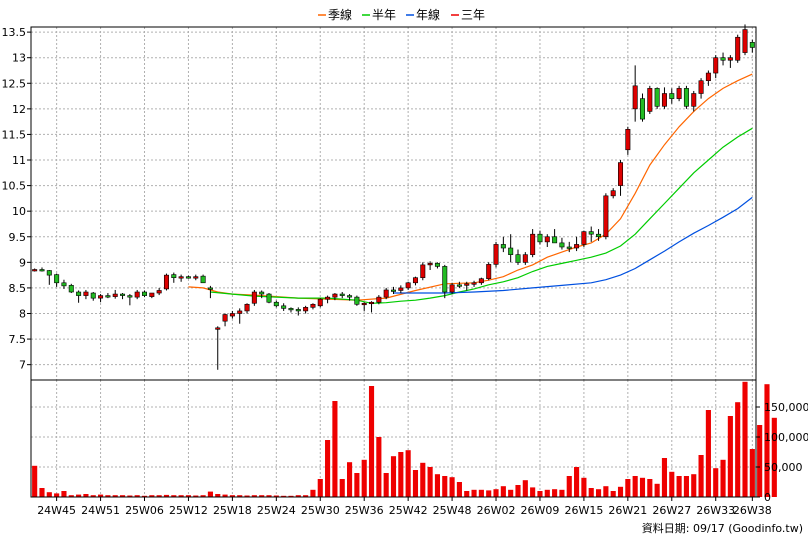  I want to click on x-tick-label: 26W02, so click(496, 510).